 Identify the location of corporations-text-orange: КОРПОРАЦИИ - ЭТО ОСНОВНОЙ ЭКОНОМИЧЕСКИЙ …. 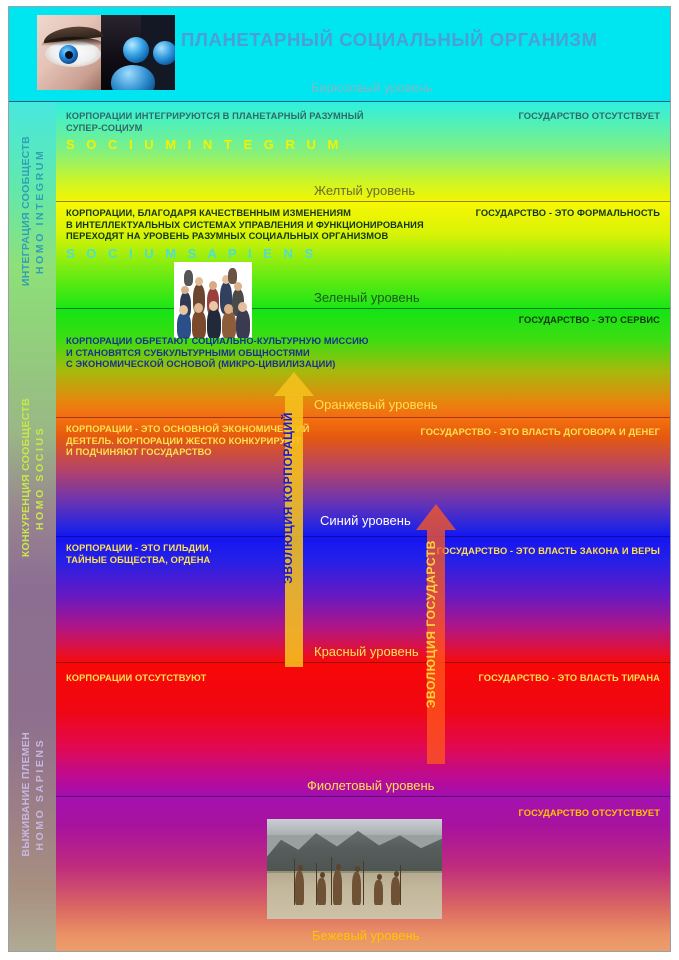
(188, 441).